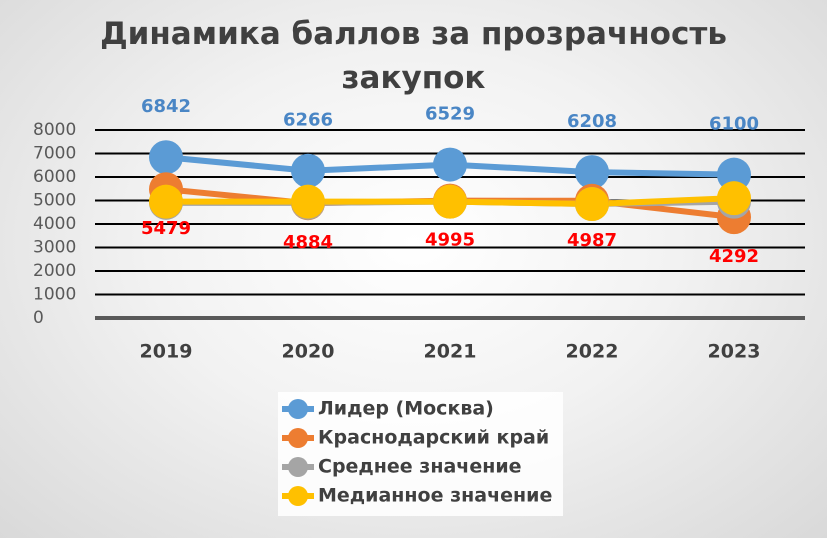 Image resolution: width=827 pixels, height=538 pixels. What do you see at coordinates (166, 106) in the screenshot?
I see `data-label: 6842` at bounding box center [166, 106].